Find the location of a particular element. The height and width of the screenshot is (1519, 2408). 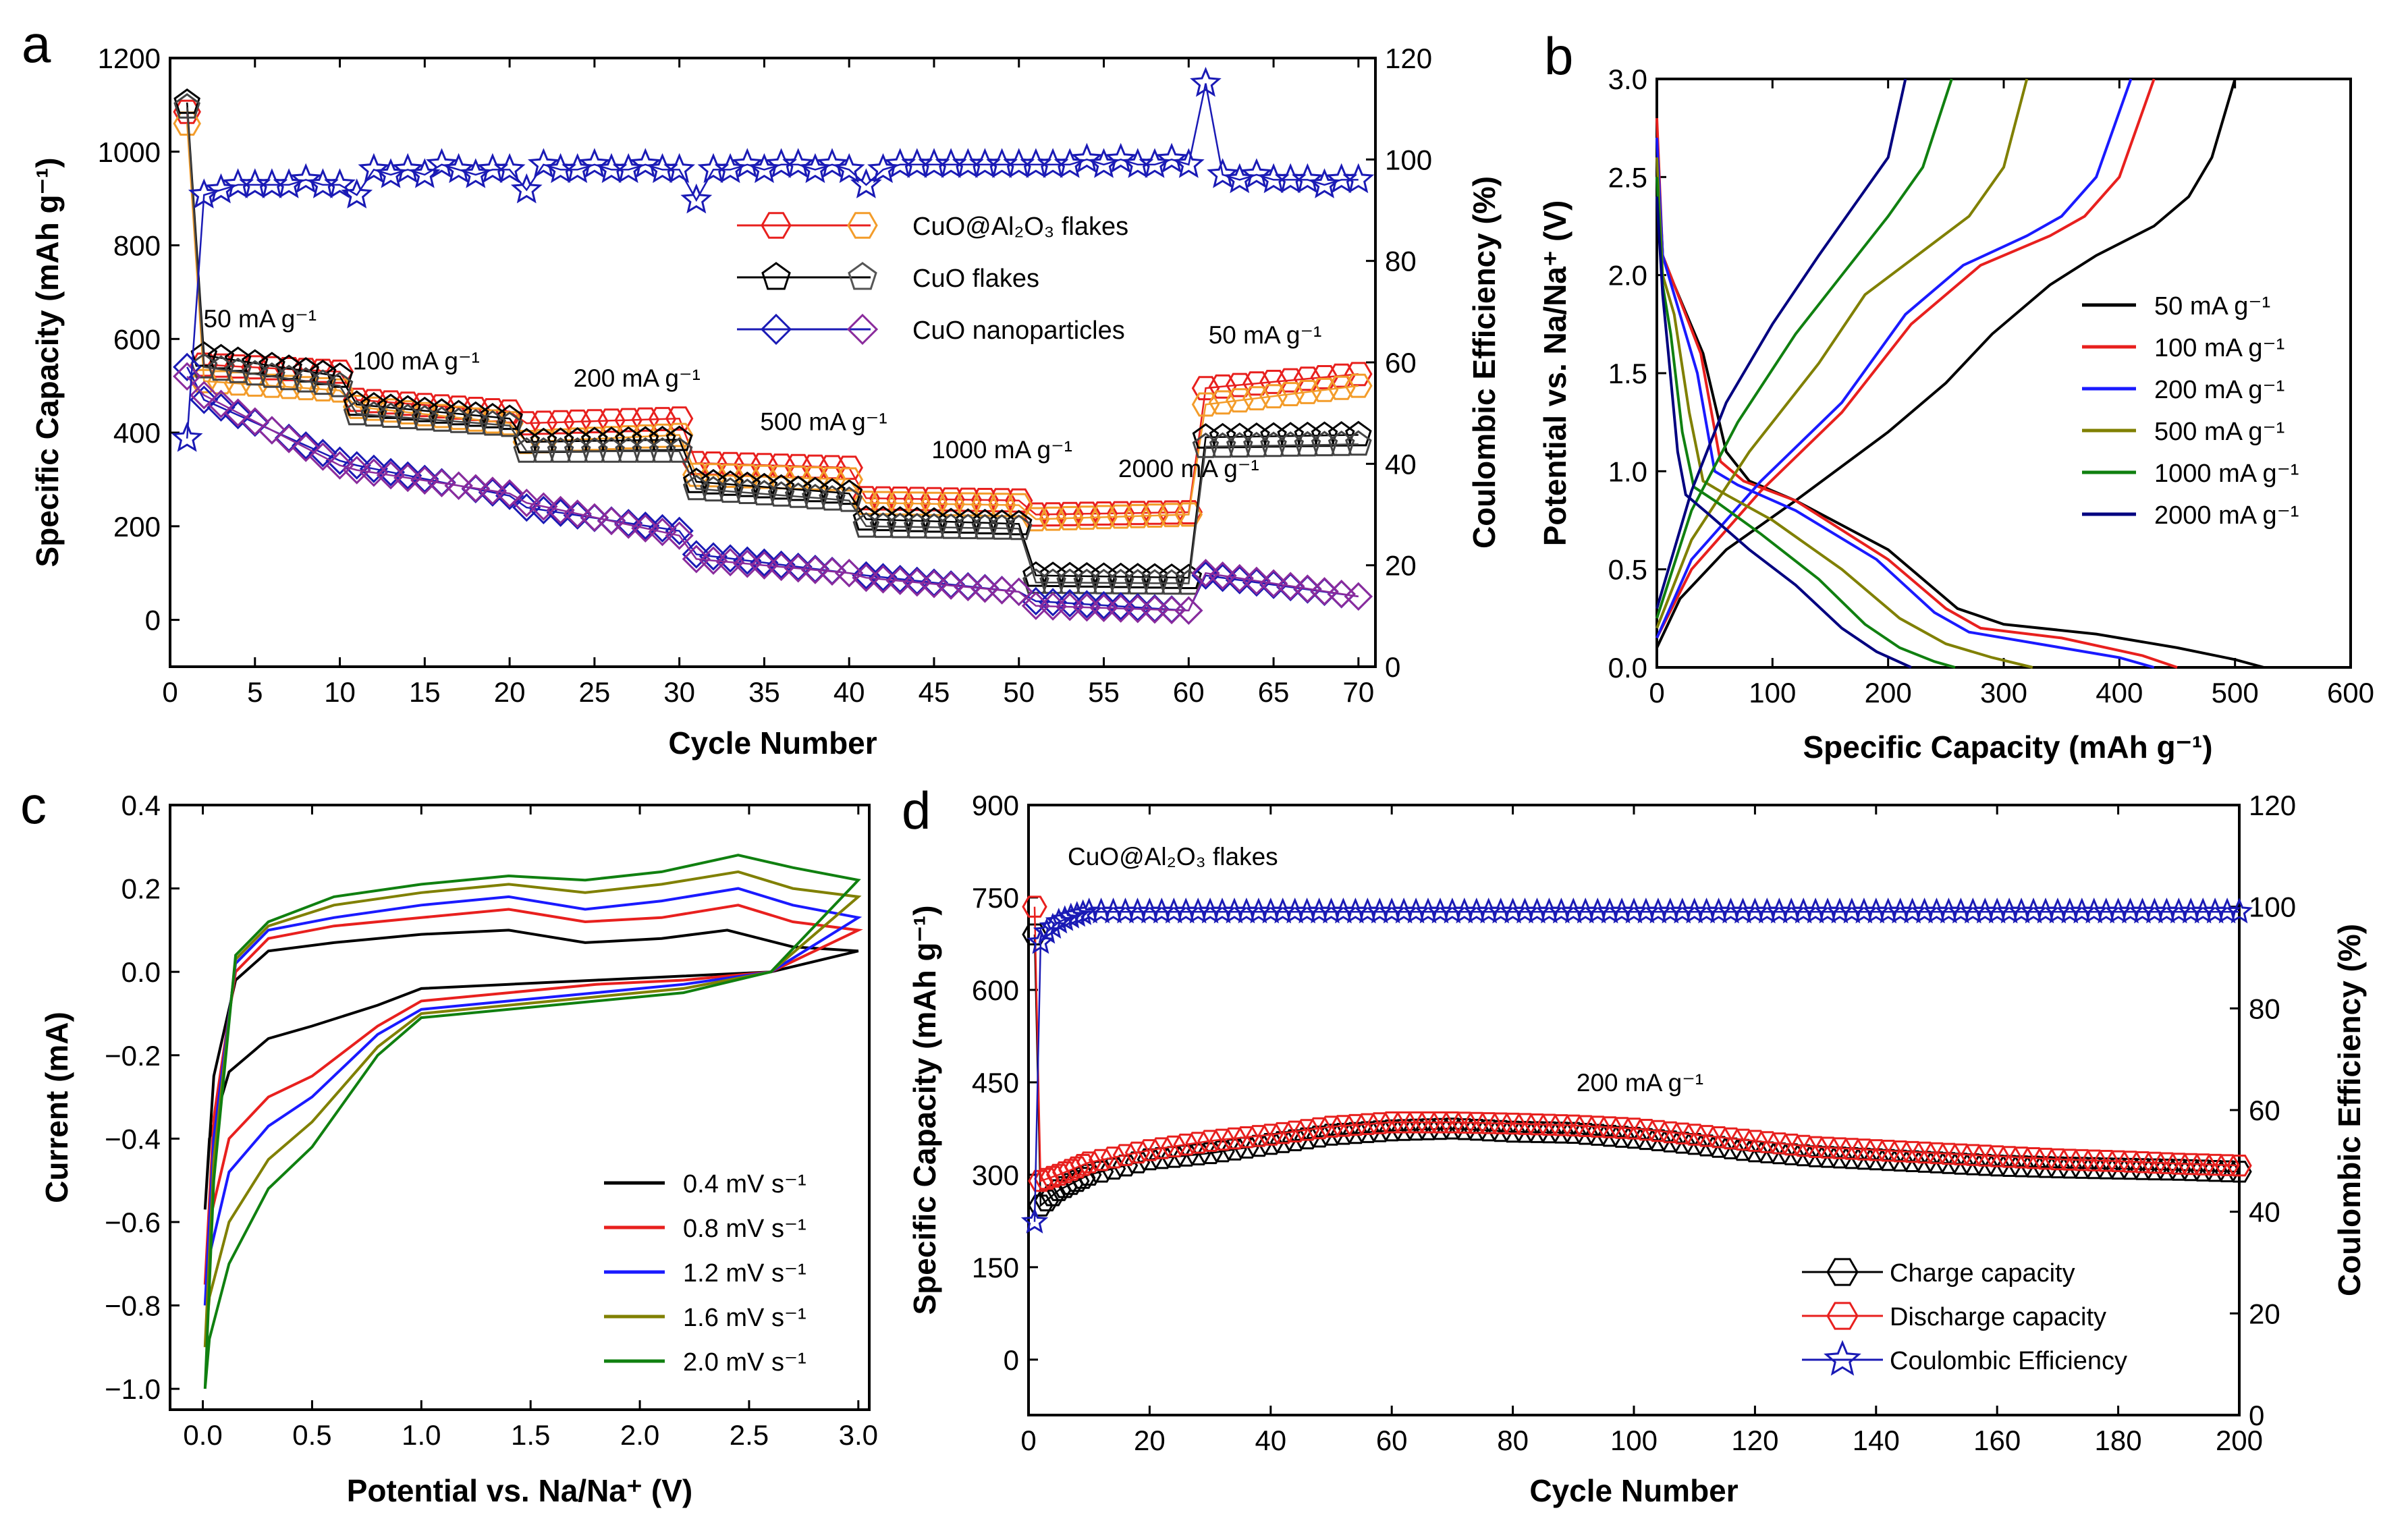

panel-a-rate-annotation: 1000 mA g⁻¹ is located at coordinates (1001, 450).